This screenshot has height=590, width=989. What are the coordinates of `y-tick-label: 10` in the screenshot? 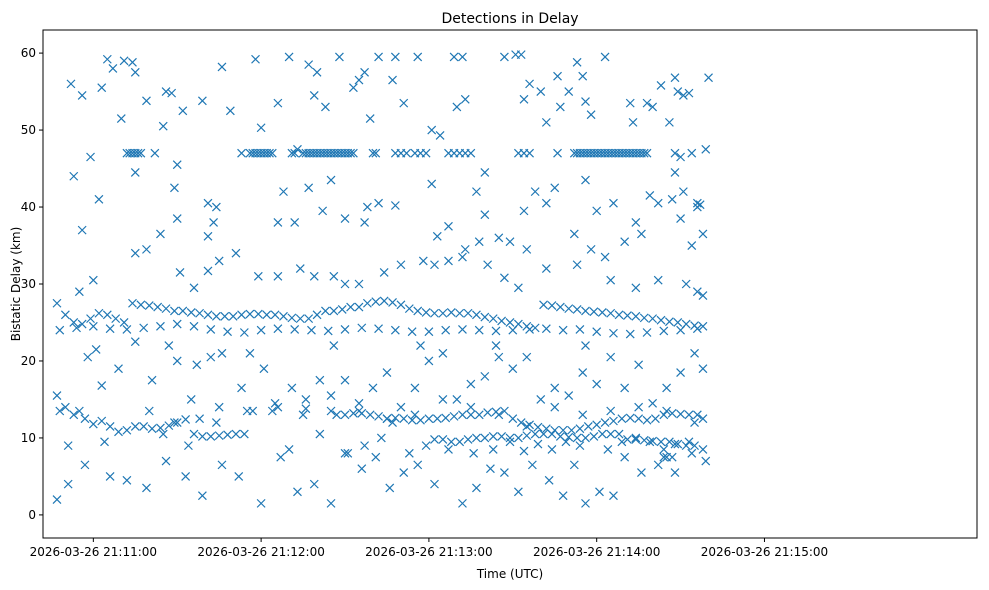 It's located at (28, 438).